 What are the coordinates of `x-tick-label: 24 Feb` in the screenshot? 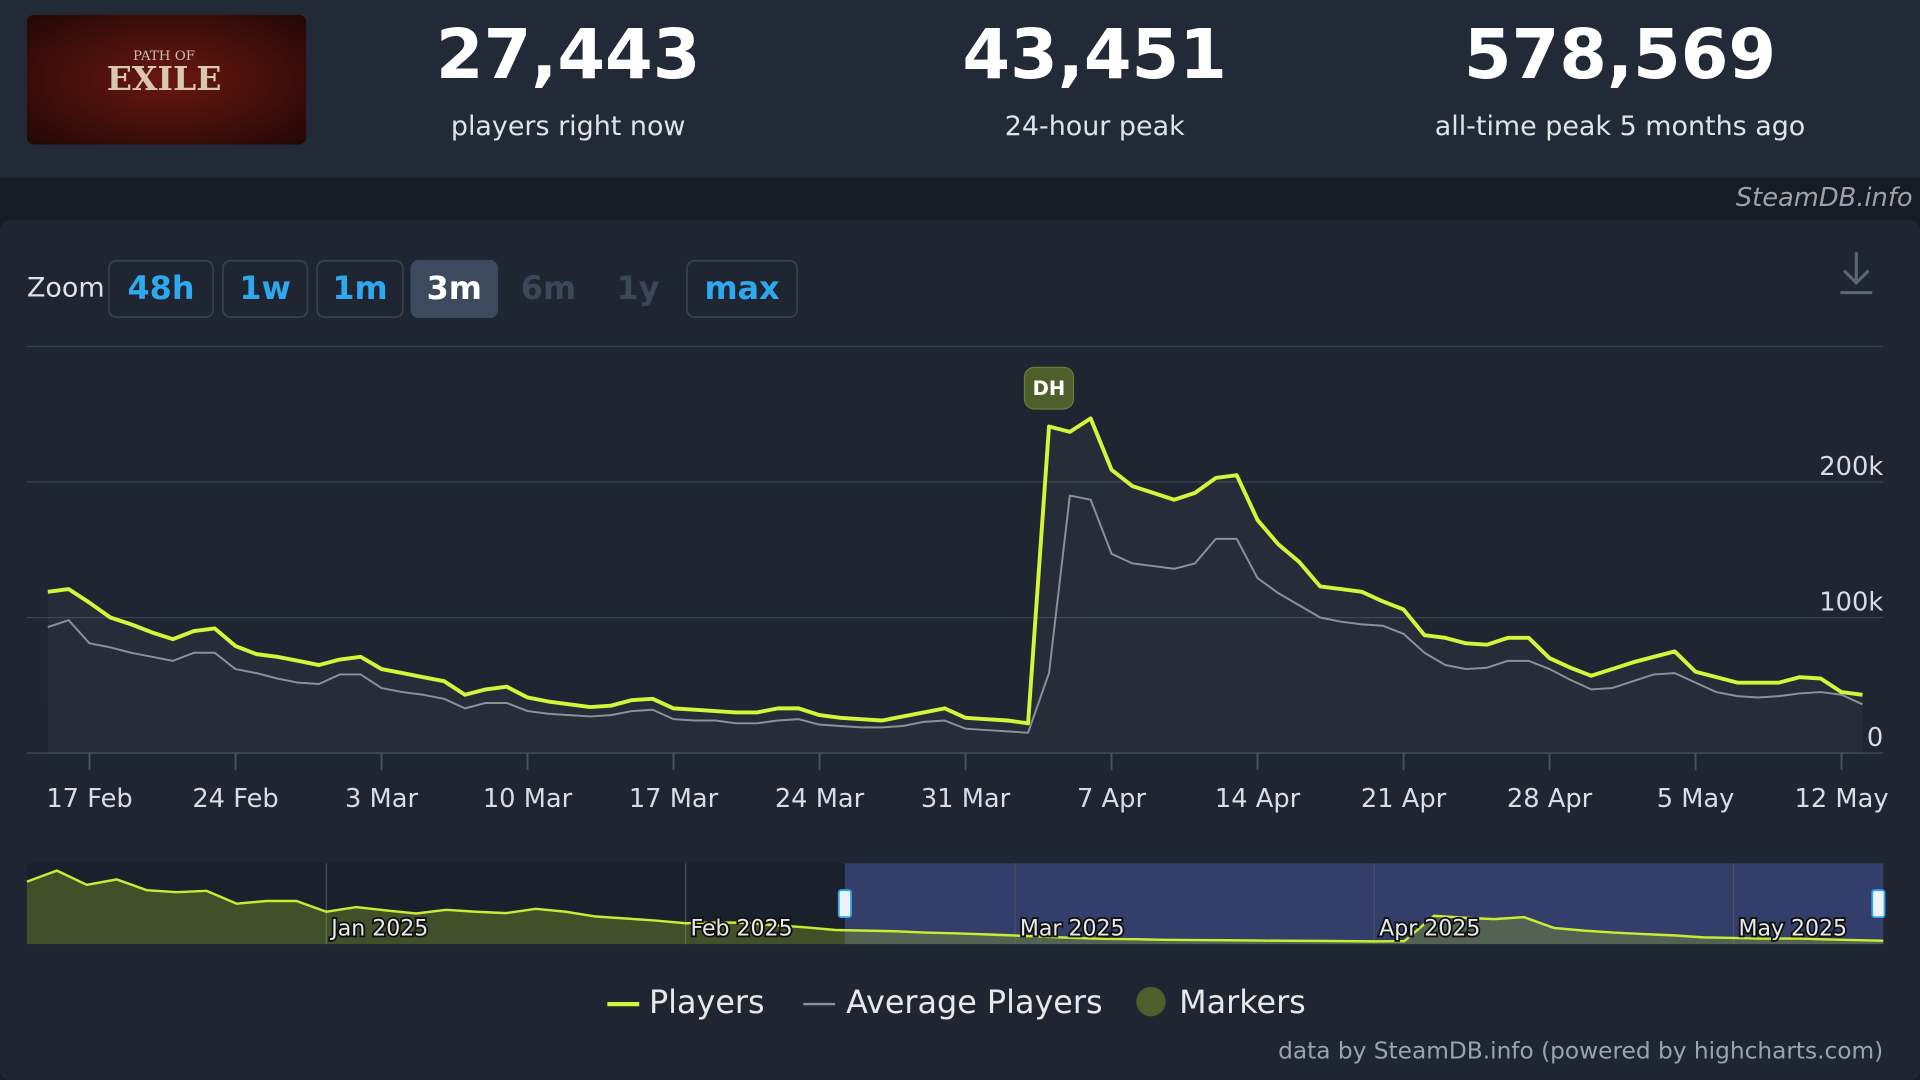 It's located at (235, 799).